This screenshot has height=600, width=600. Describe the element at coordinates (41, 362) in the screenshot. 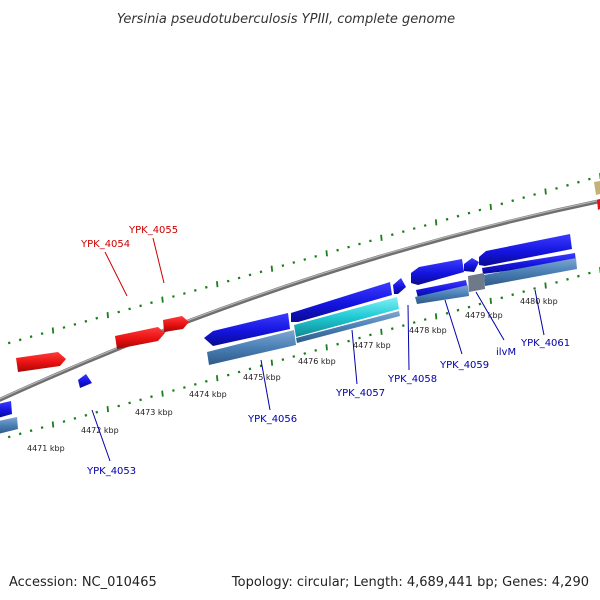

I see `gene-arrow-unlabeled-red` at that location.